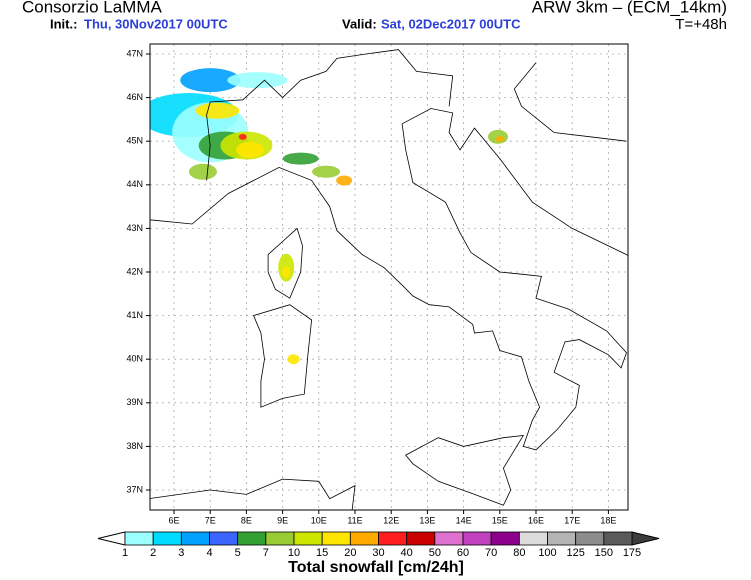  I want to click on colorbar-label: 3, so click(181, 553).